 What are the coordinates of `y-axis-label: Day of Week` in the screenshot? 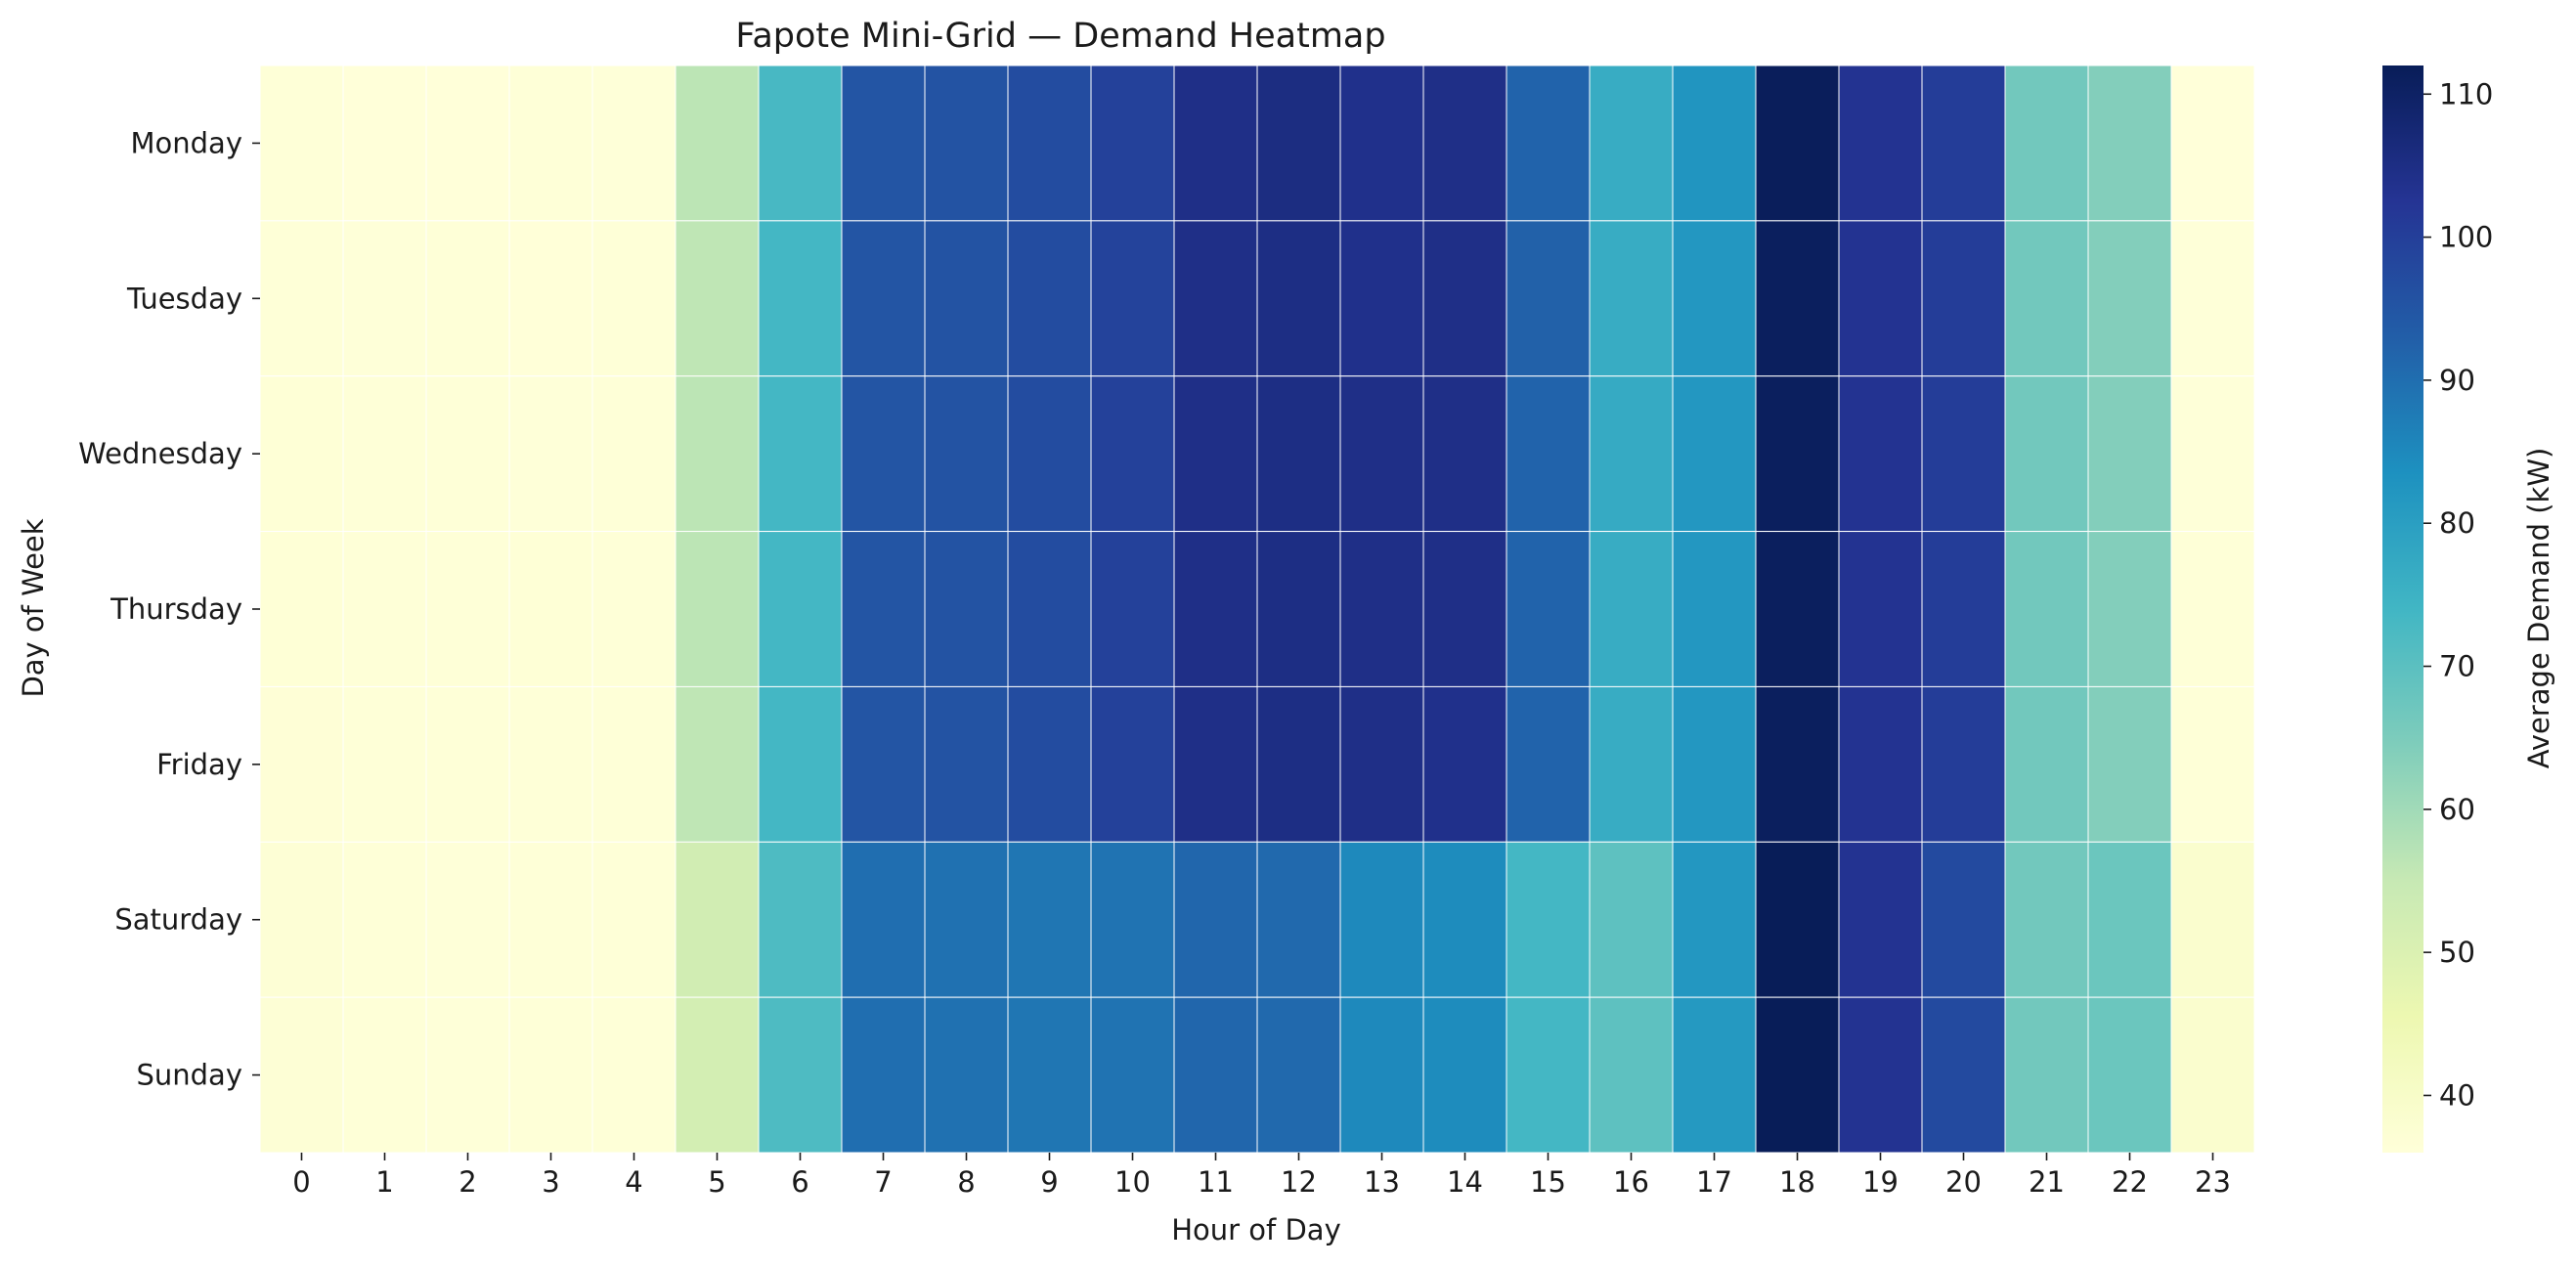 It's located at (33, 608).